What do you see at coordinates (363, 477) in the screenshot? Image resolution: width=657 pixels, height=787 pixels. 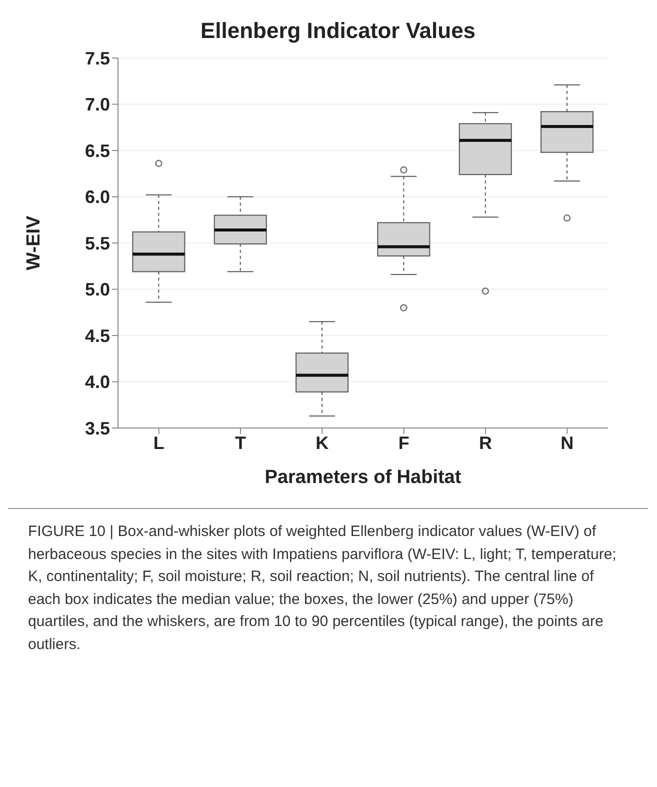 I see `x-axis-title: Parameters of Habitat` at bounding box center [363, 477].